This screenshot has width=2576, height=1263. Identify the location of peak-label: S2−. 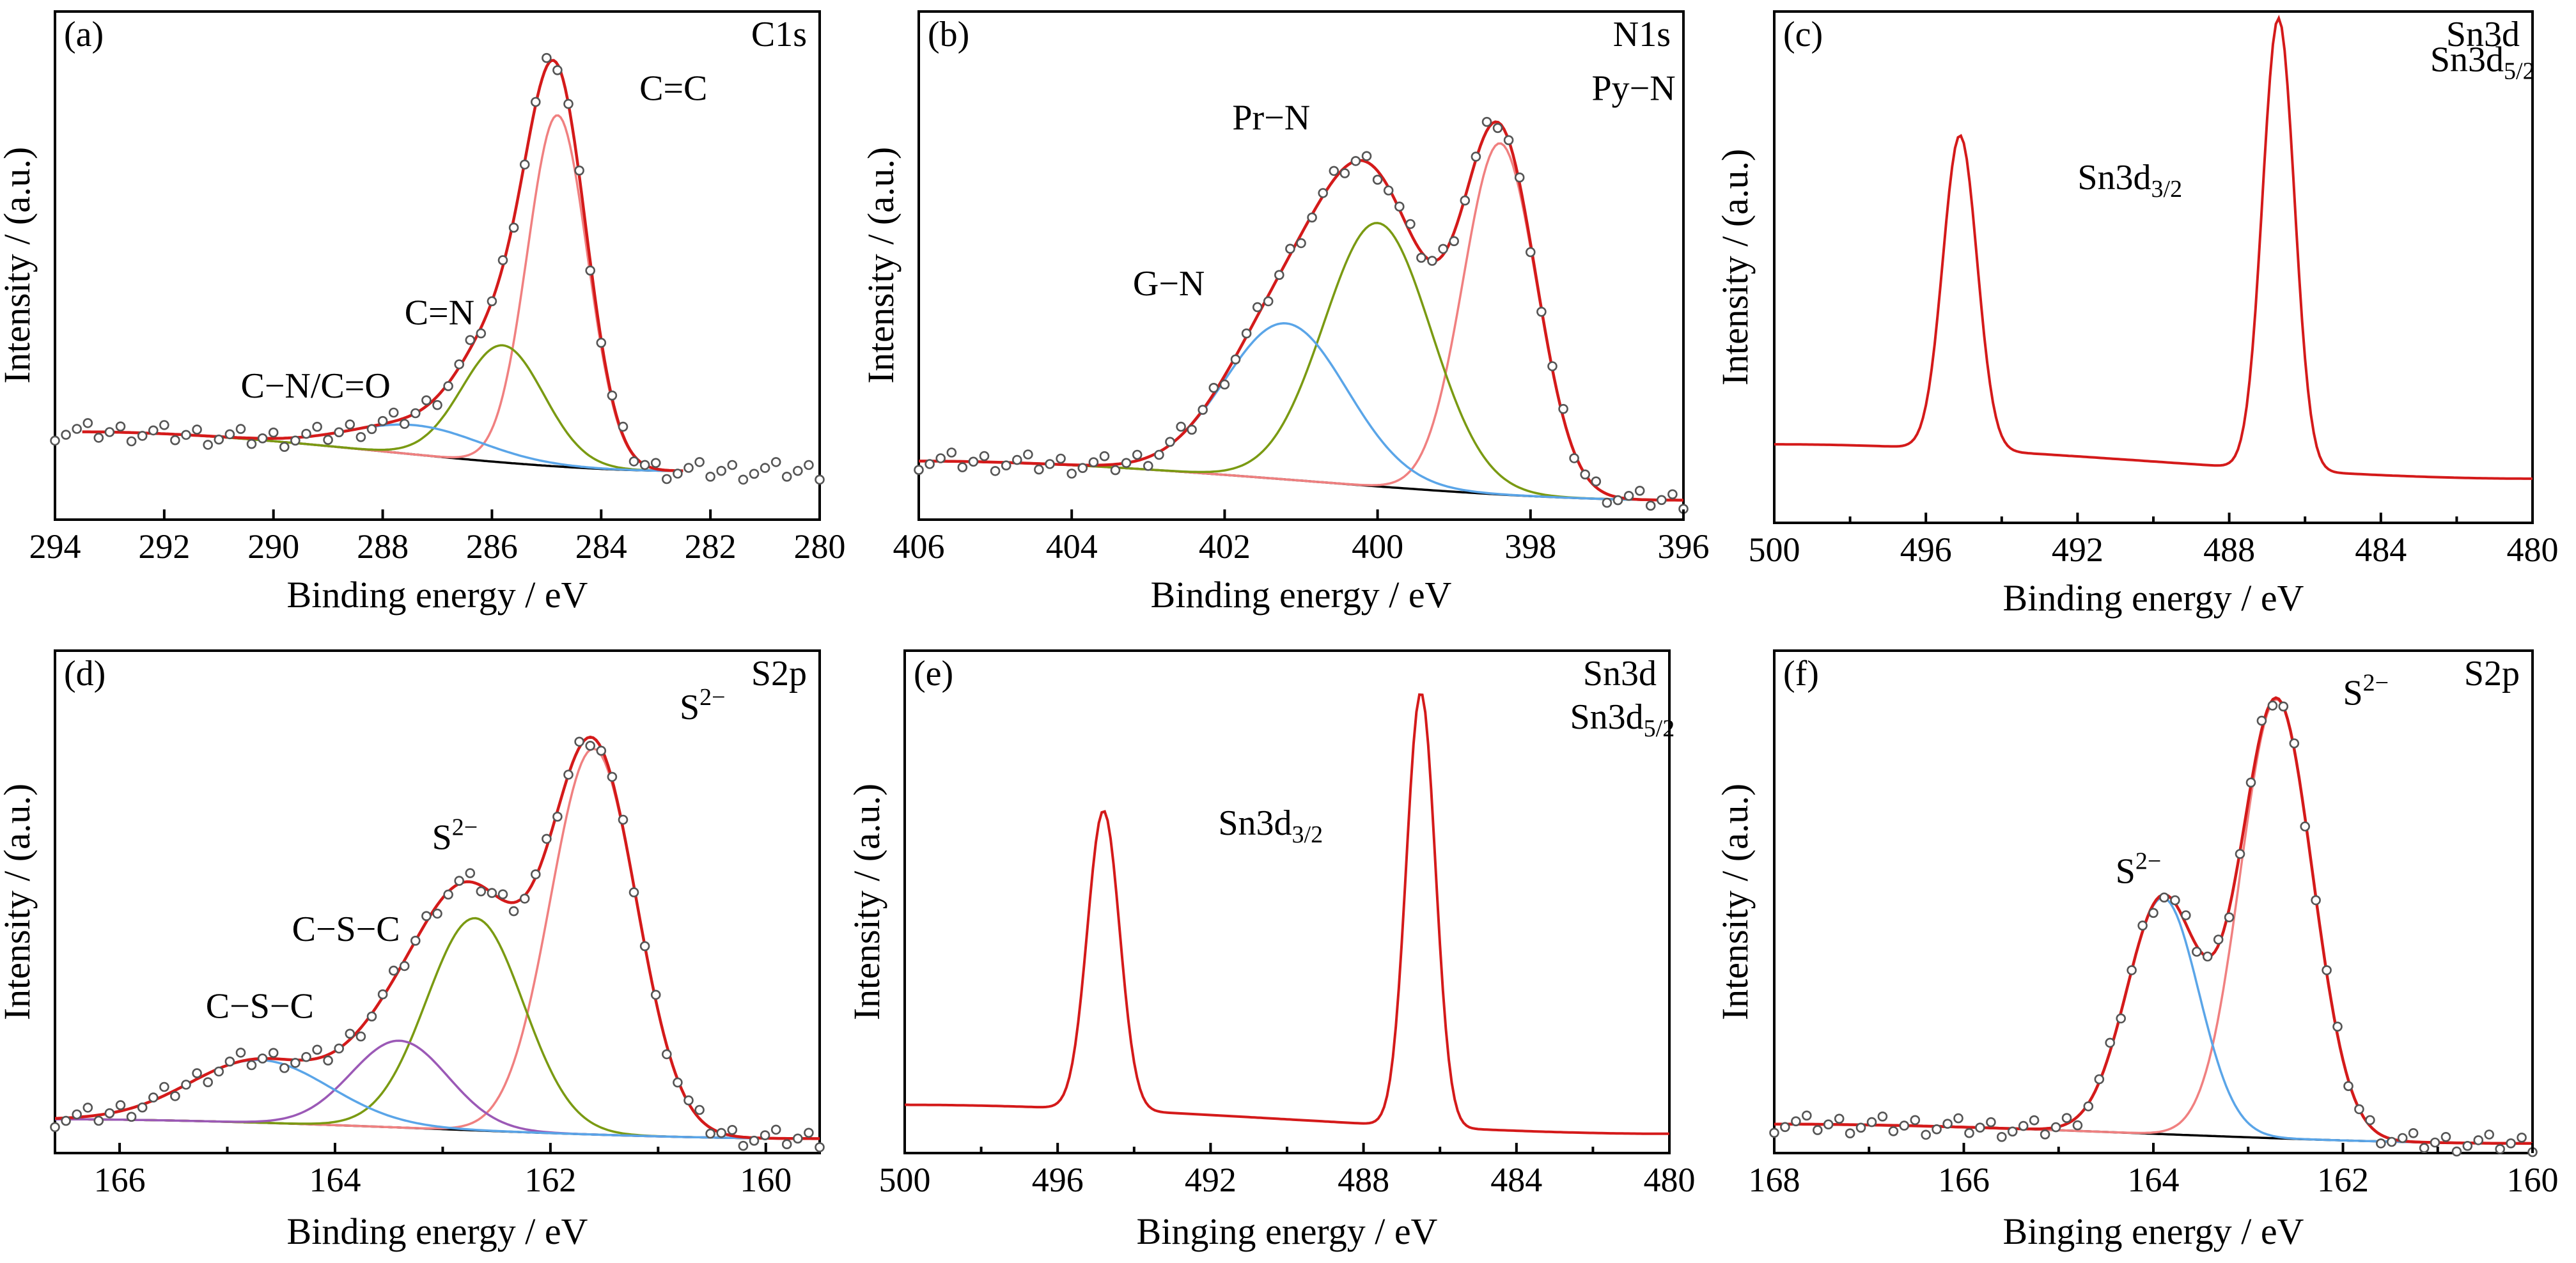
(703, 705).